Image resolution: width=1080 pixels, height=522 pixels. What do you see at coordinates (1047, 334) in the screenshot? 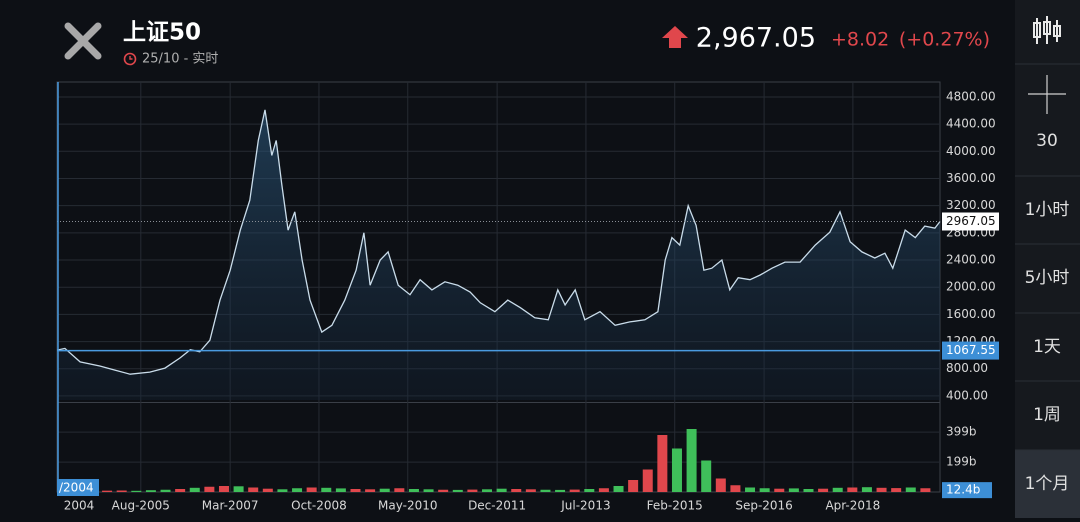
I see `timeframe-button: 1天` at bounding box center [1047, 334].